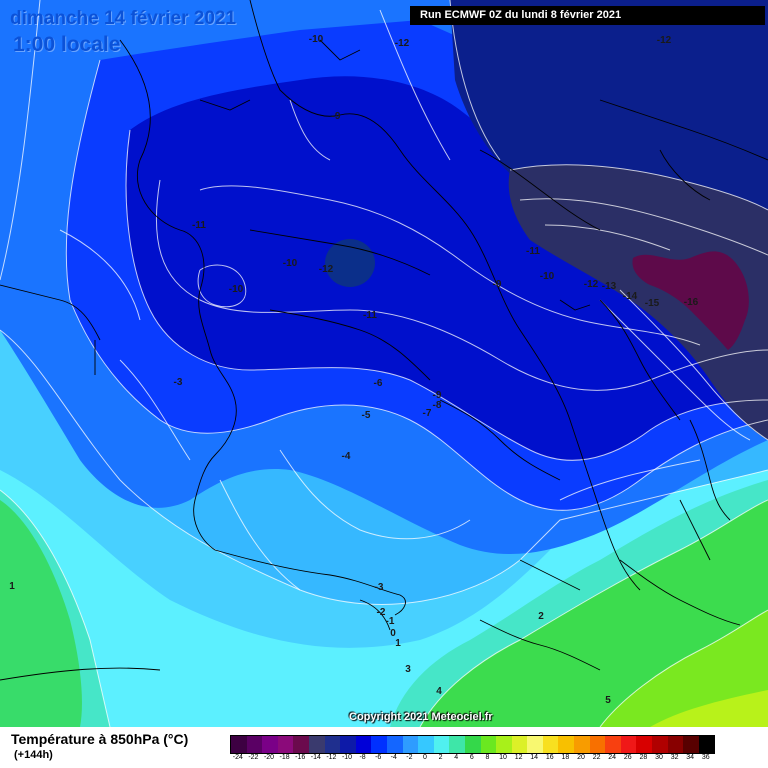  I want to click on field-lime, so click(684, 668).